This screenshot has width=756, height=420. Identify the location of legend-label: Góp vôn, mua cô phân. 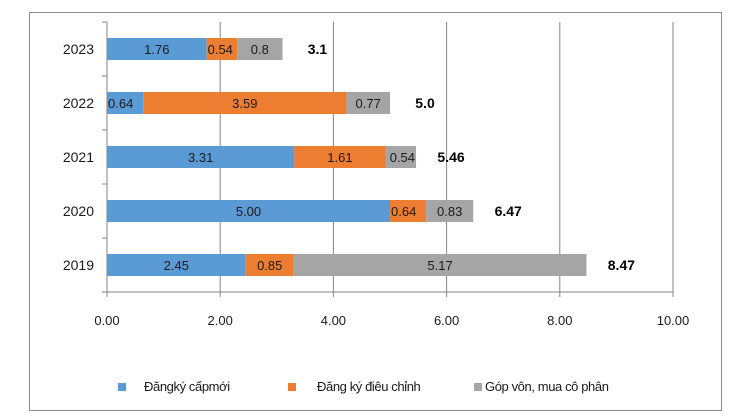
(547, 386).